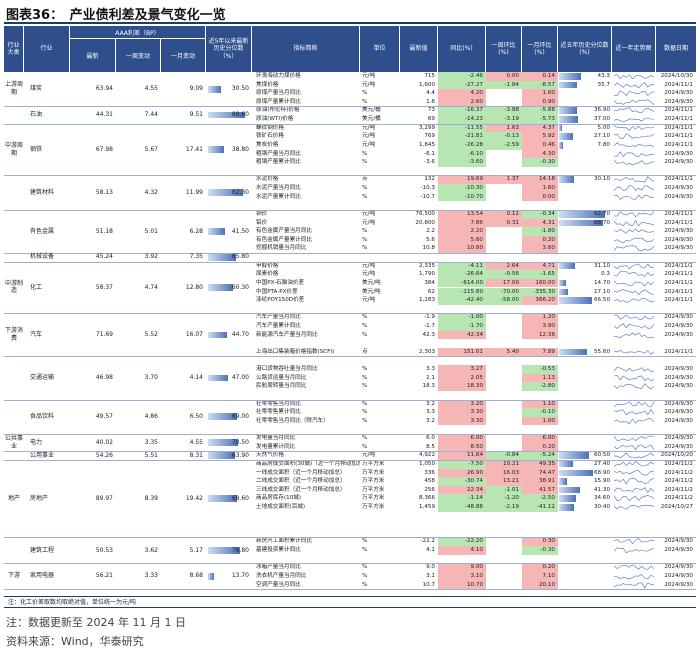  What do you see at coordinates (350, 326) in the screenshot?
I see `table-row: 汽车产量累计同比% -1.7 -1.70 3.90 2024/9/30` at bounding box center [350, 326].